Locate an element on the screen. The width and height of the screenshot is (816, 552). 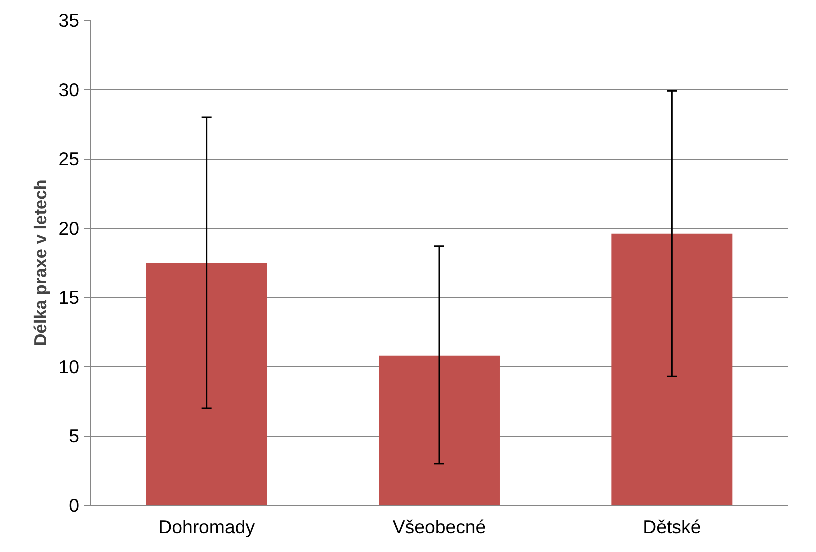
x-tick-label: Dětské is located at coordinates (672, 527).